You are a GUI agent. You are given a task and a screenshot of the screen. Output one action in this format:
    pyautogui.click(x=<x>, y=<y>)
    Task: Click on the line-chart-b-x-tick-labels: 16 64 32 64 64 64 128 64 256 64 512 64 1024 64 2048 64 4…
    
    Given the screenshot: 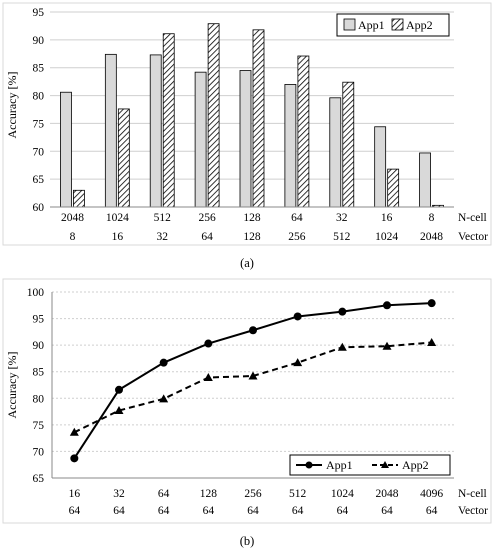 What is the action you would take?
    pyautogui.click(x=256, y=502)
    